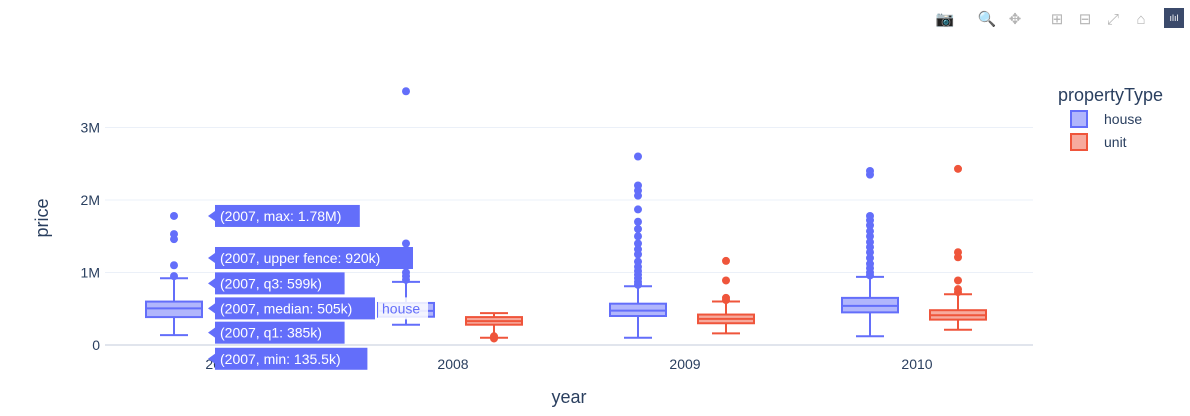 The width and height of the screenshot is (1190, 416). I want to click on trace-label-text: house, so click(401, 308).